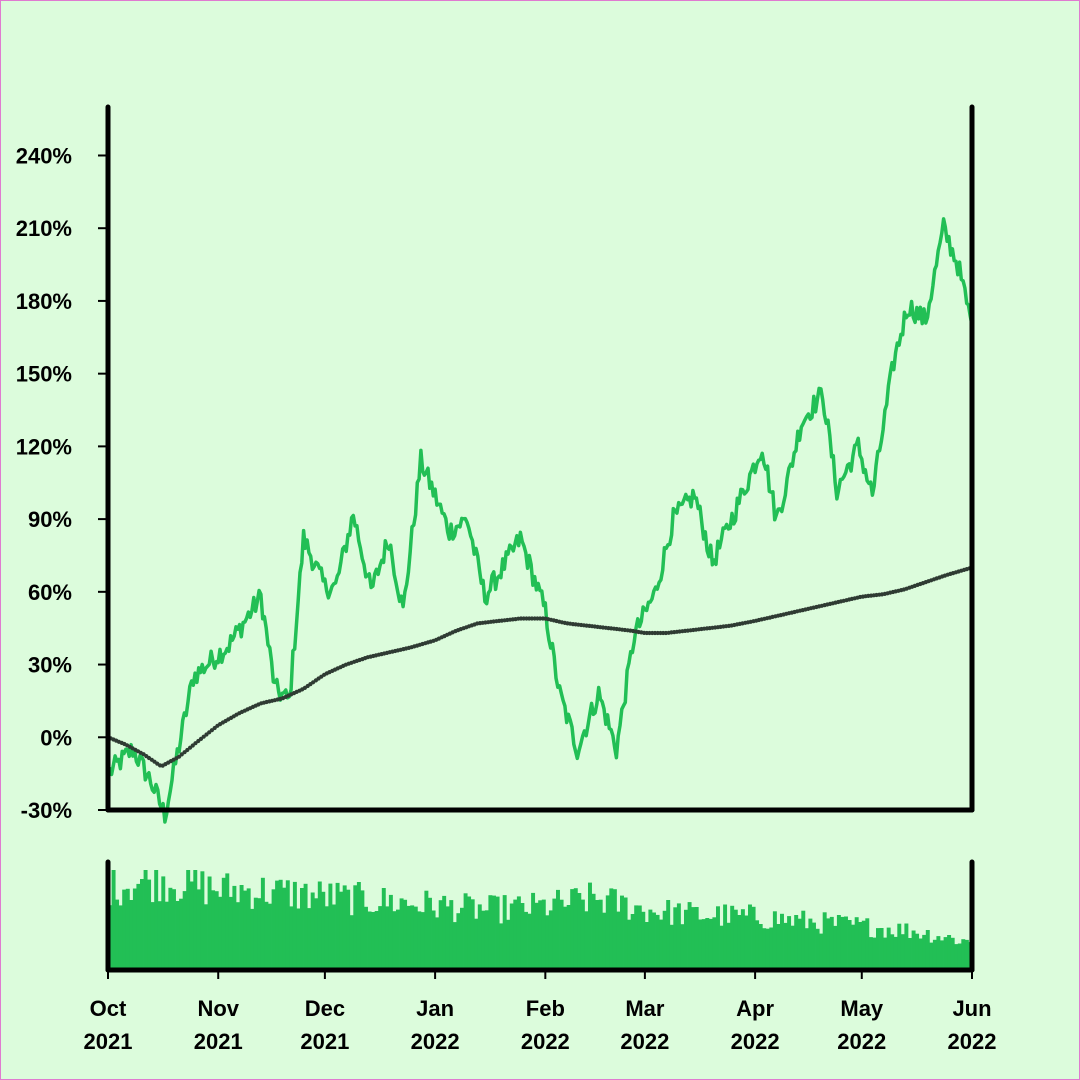 This screenshot has height=1080, width=1080. I want to click on x-tick-month: Mar, so click(645, 1008).